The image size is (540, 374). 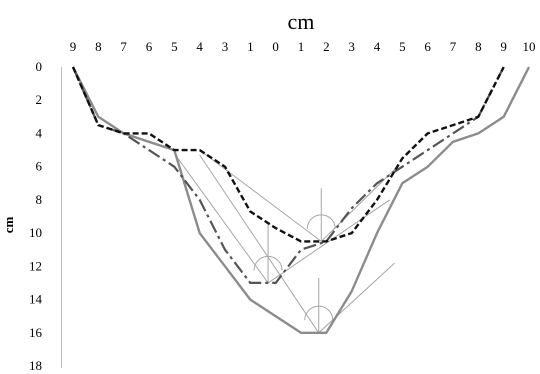 I want to click on chart-title: cm, so click(x=301, y=21).